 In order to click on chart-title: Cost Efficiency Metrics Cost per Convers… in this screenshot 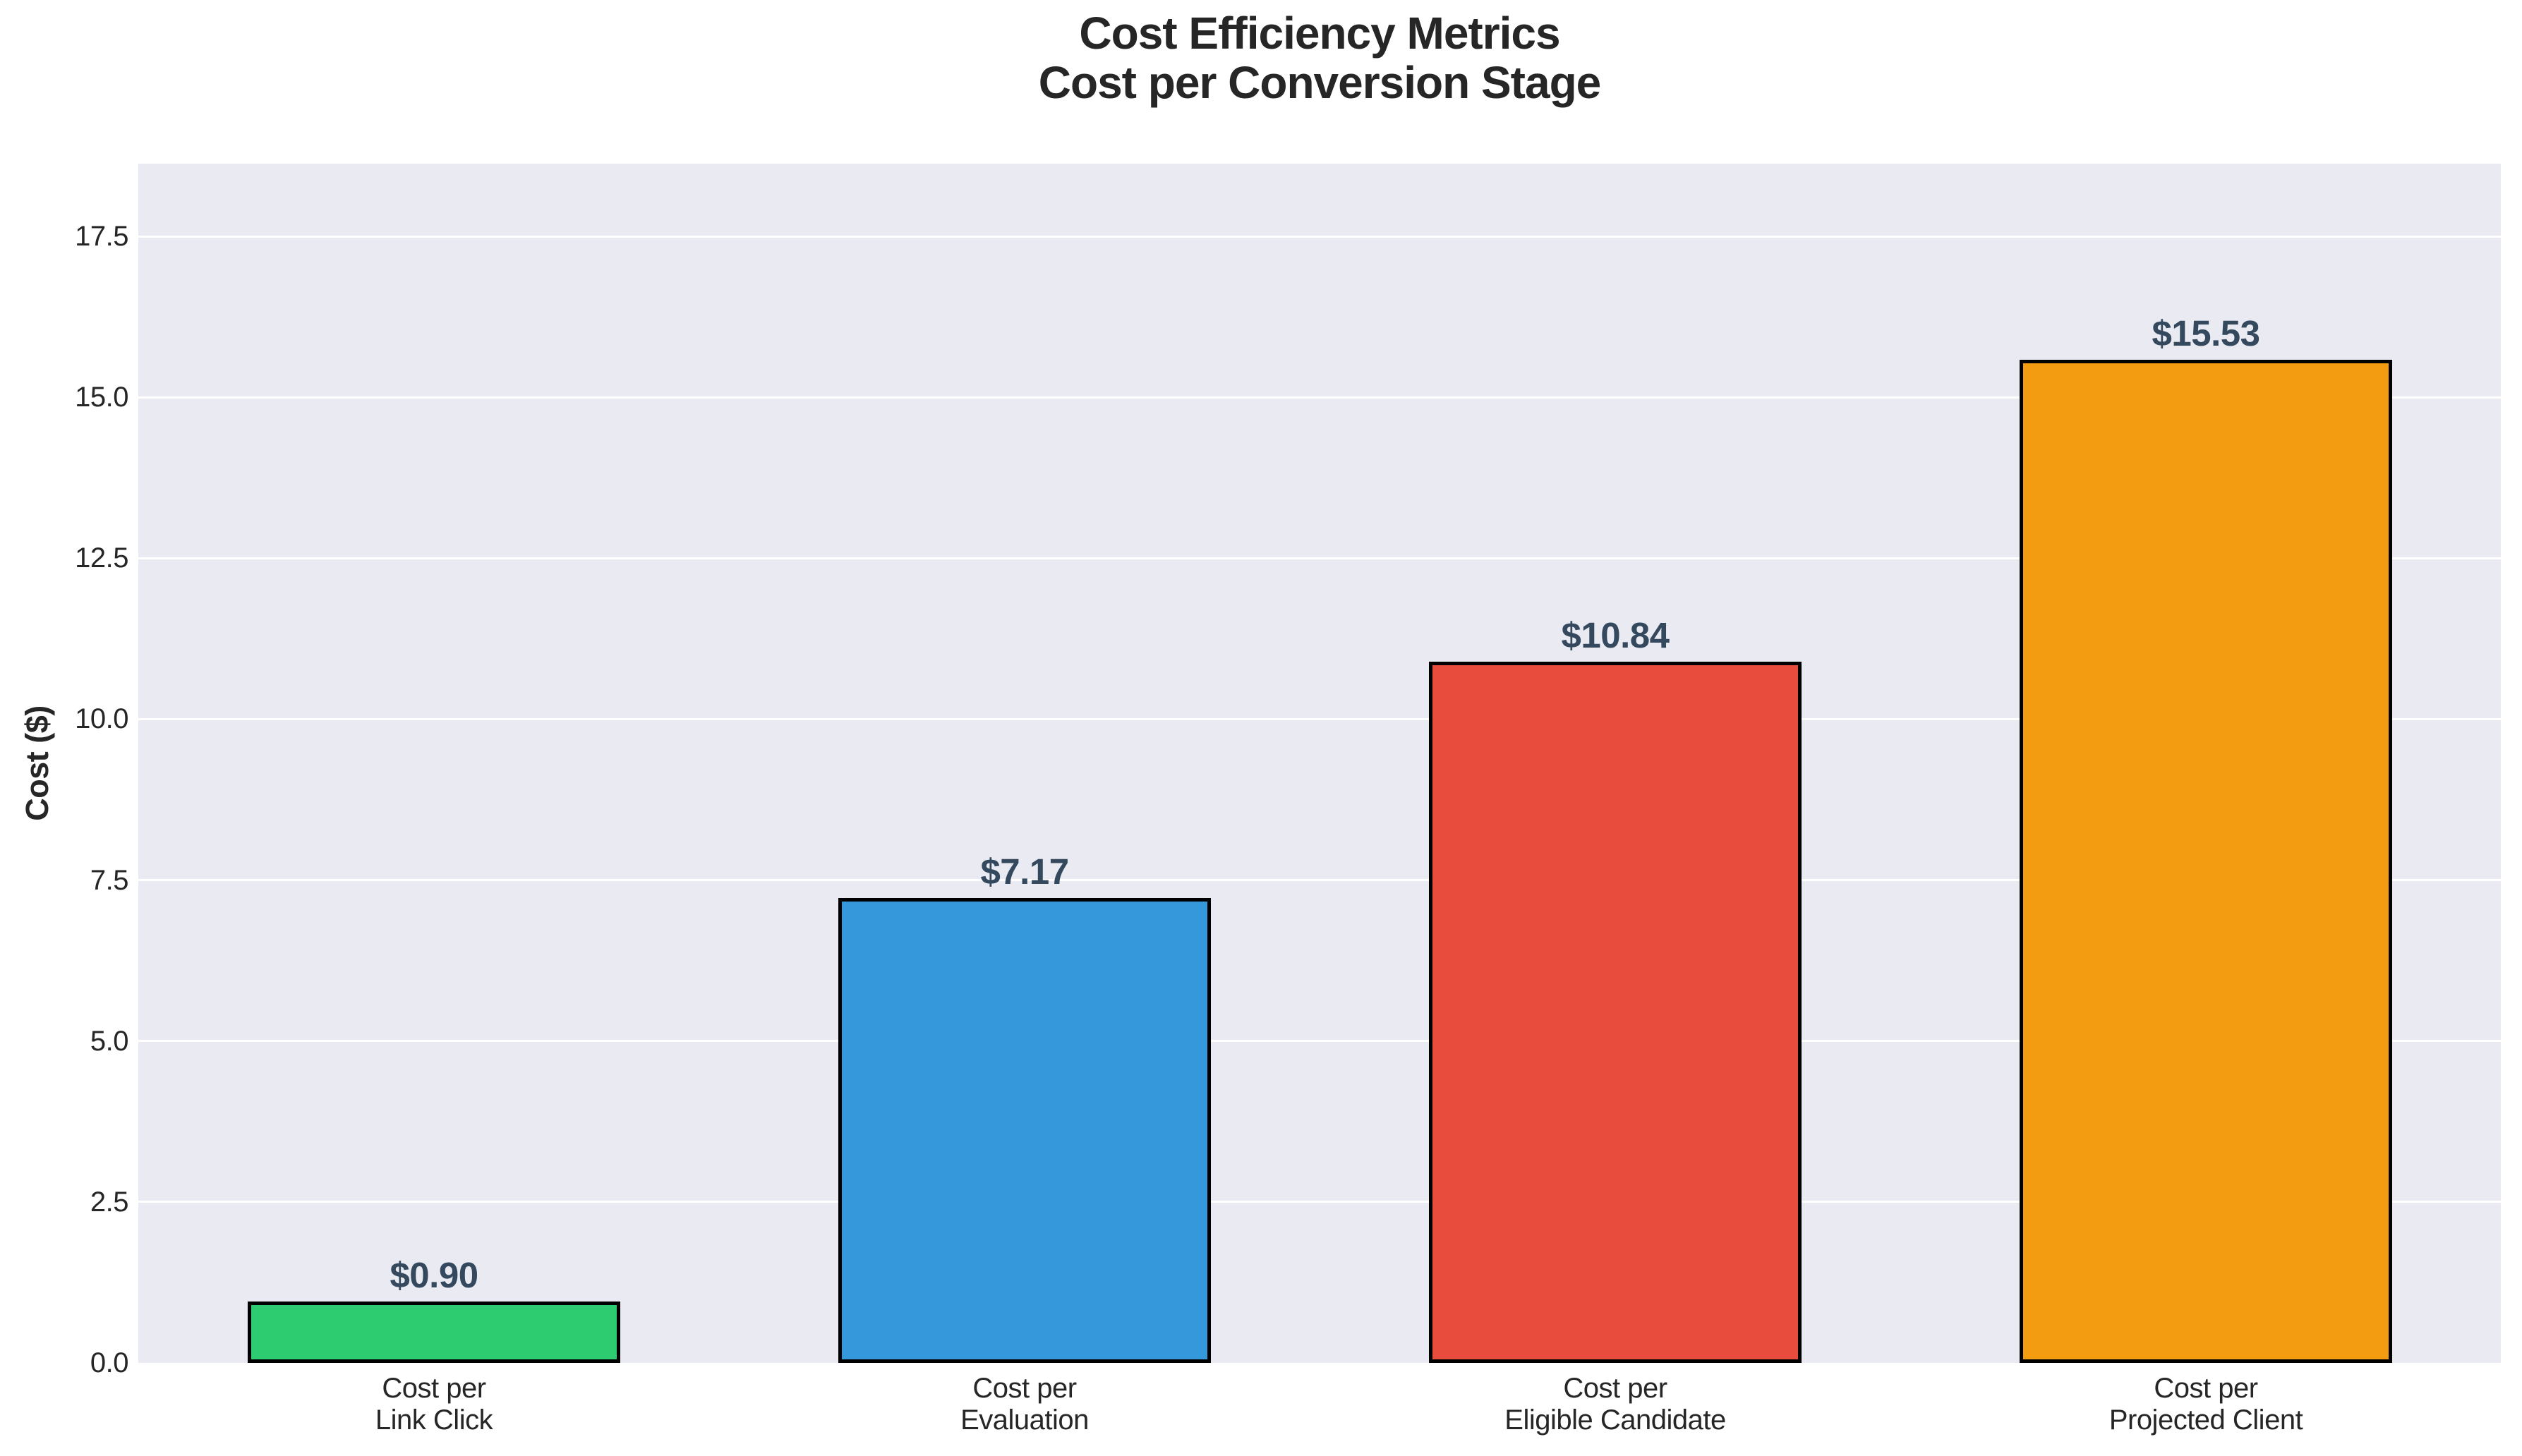, I will do `click(1320, 58)`.